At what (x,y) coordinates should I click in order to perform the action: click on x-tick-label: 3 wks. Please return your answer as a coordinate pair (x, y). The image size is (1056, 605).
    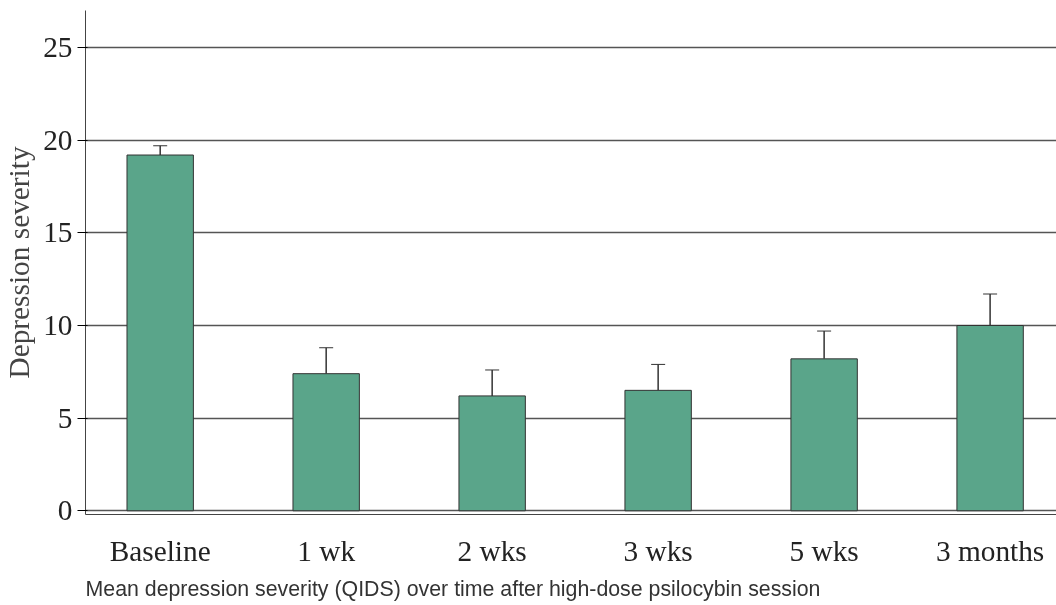
    Looking at the image, I should click on (658, 550).